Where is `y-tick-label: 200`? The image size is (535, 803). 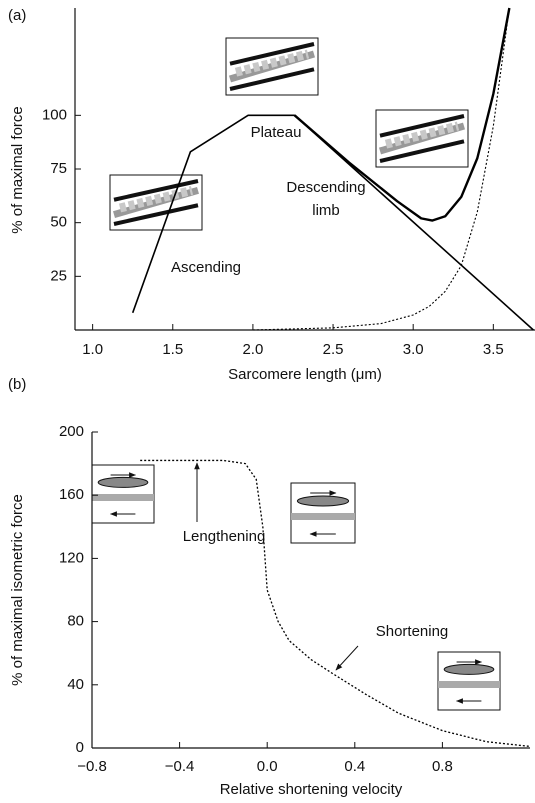 y-tick-label: 200 is located at coordinates (71, 431).